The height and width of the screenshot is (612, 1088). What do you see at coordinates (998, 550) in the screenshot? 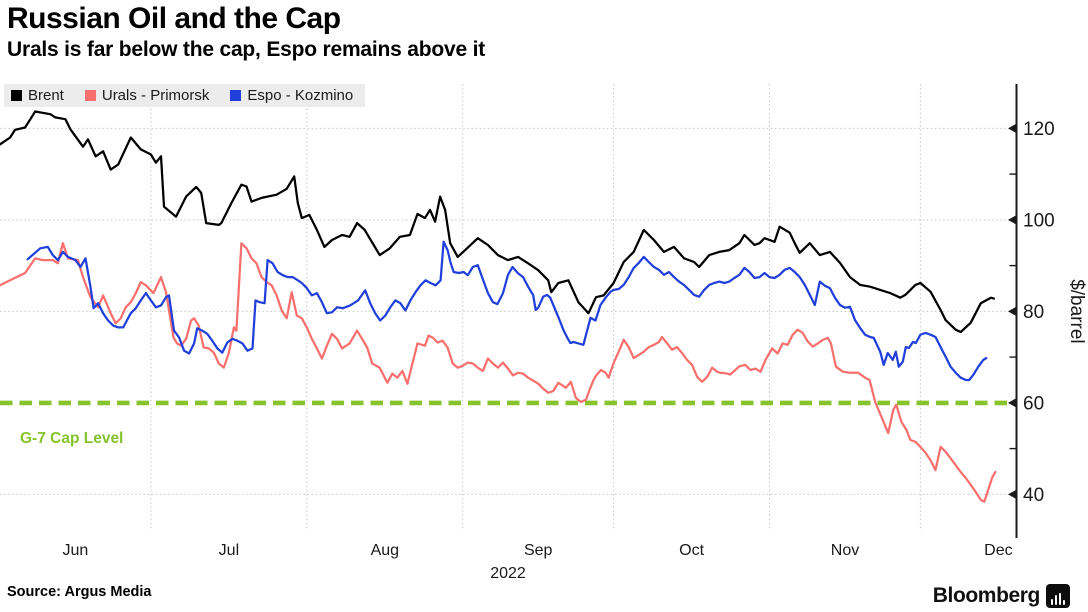
I see `x-tick-label-dec: Dec` at bounding box center [998, 550].